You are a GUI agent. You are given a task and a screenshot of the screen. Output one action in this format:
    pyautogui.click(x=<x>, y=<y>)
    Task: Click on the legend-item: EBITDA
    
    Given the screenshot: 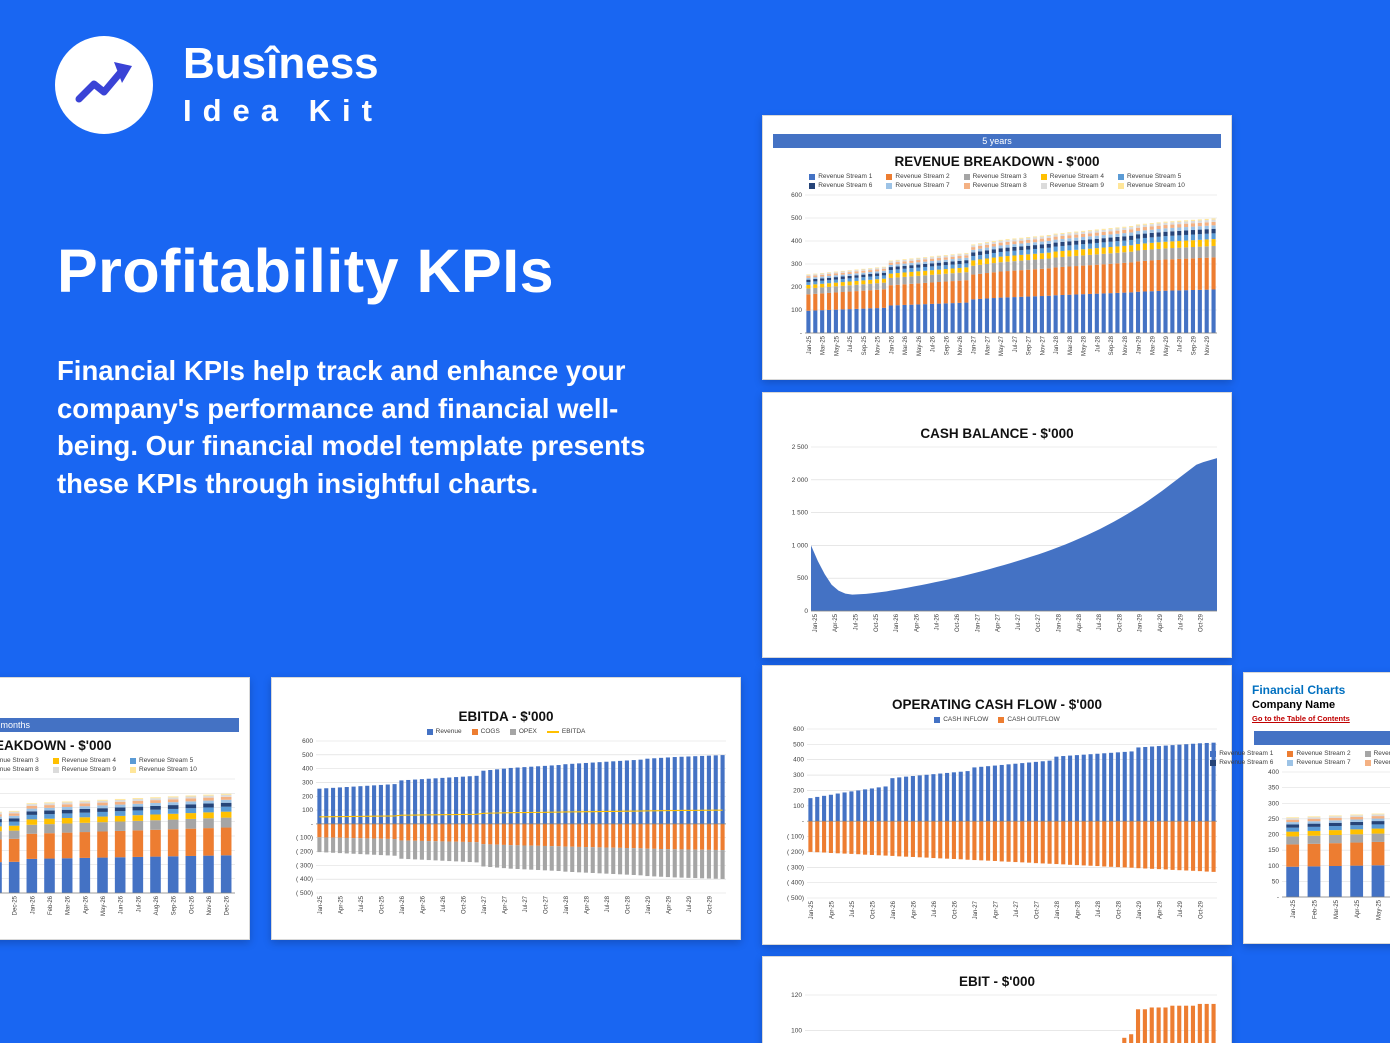 What is the action you would take?
    pyautogui.click(x=565, y=731)
    